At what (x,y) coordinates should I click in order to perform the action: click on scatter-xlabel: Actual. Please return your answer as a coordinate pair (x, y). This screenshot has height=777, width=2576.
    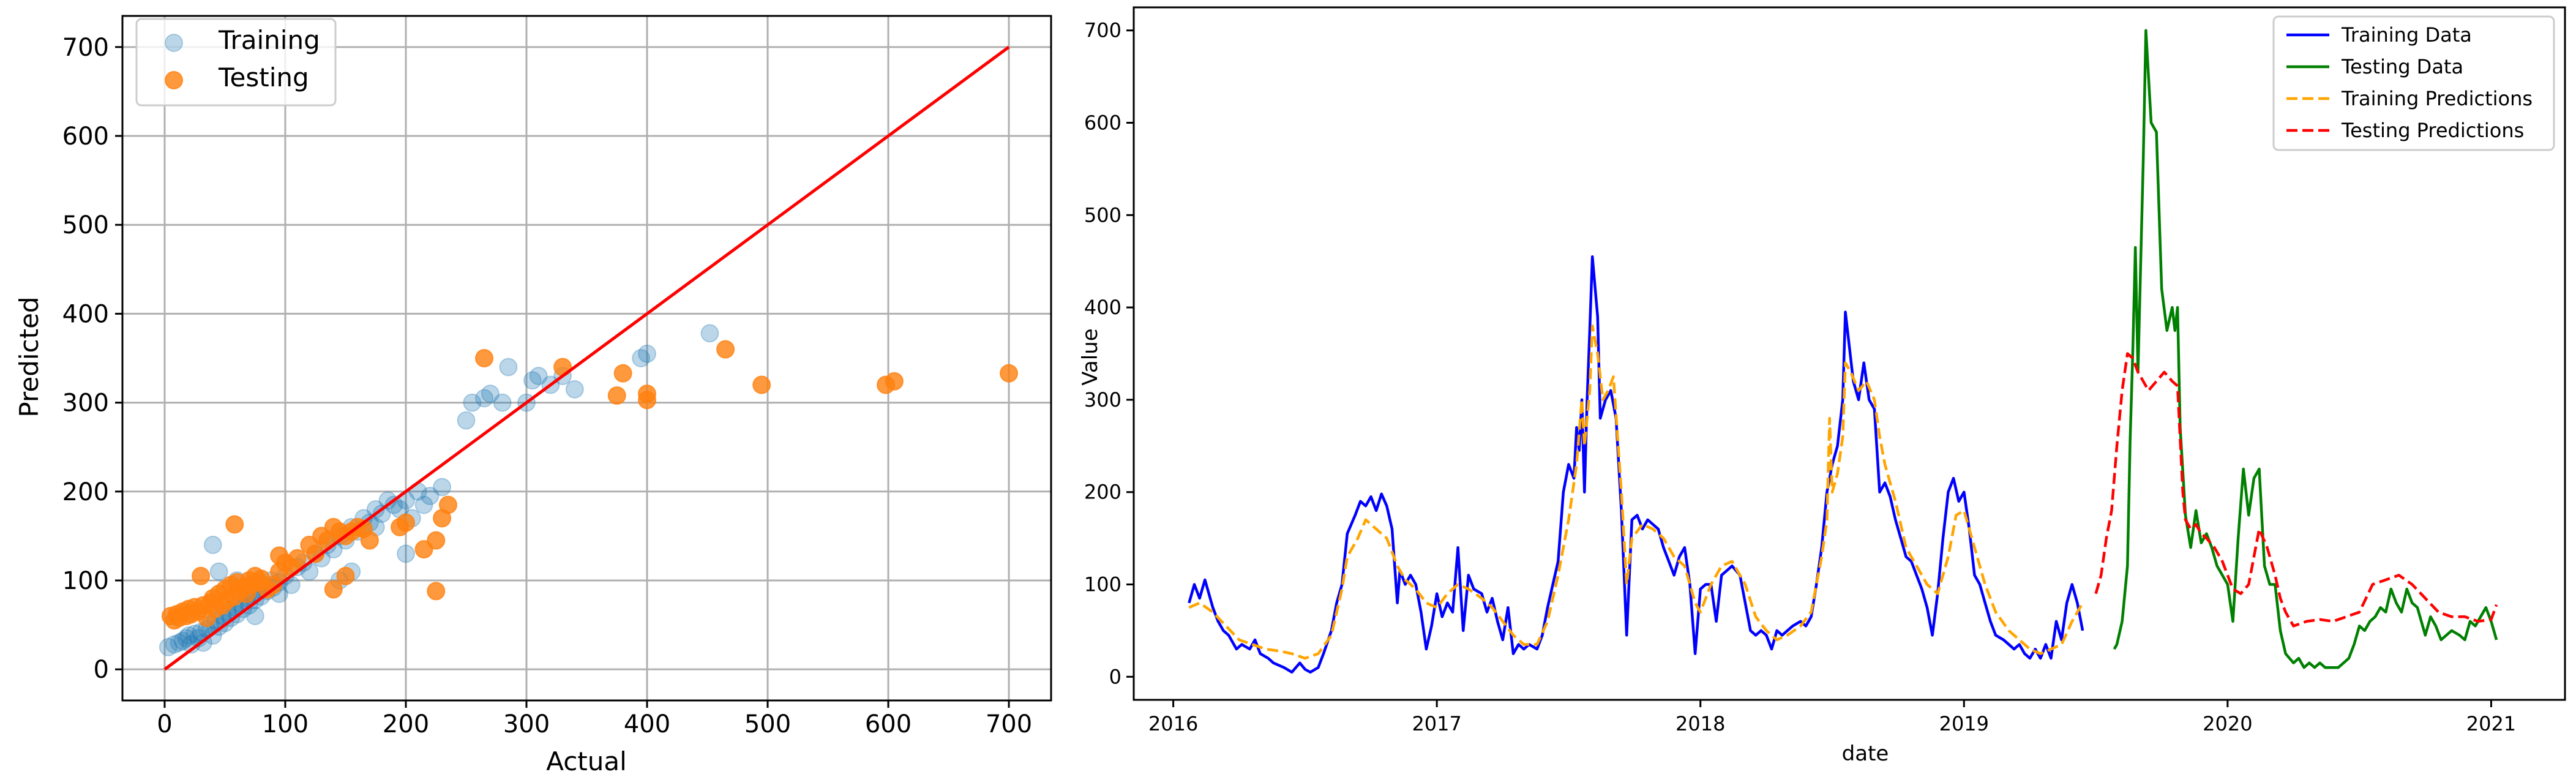
    Looking at the image, I should click on (587, 761).